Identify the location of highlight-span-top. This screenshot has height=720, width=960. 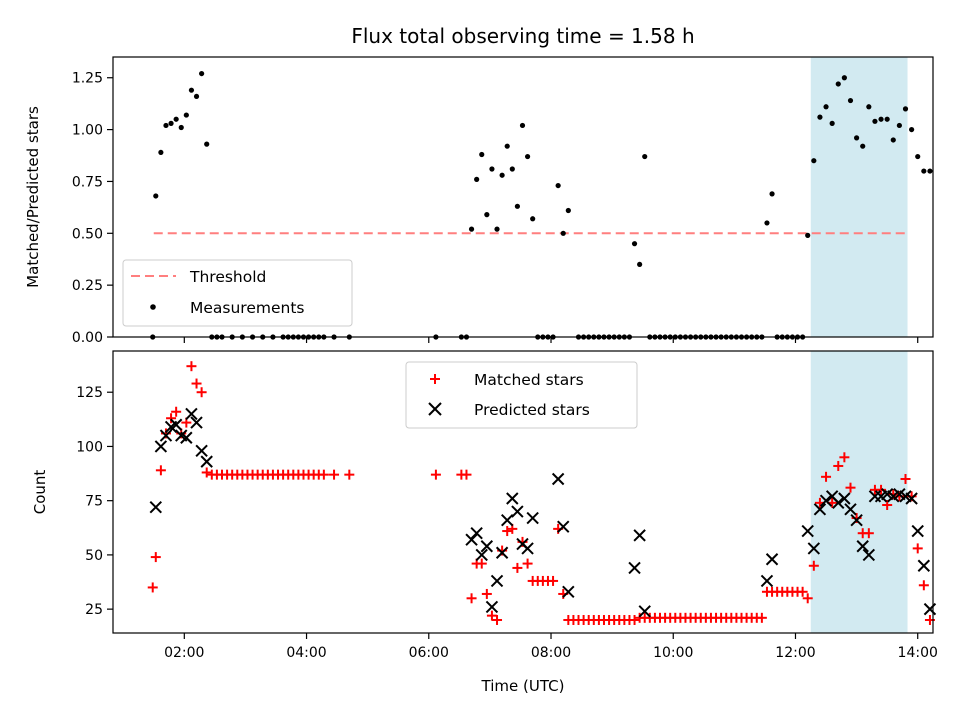
(859, 197).